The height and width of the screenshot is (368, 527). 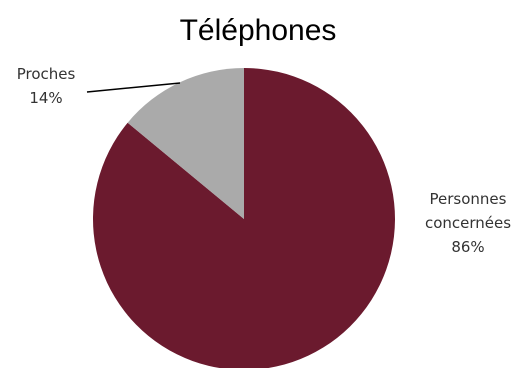 I want to click on slice-value-label: 14%, so click(x=45, y=98).